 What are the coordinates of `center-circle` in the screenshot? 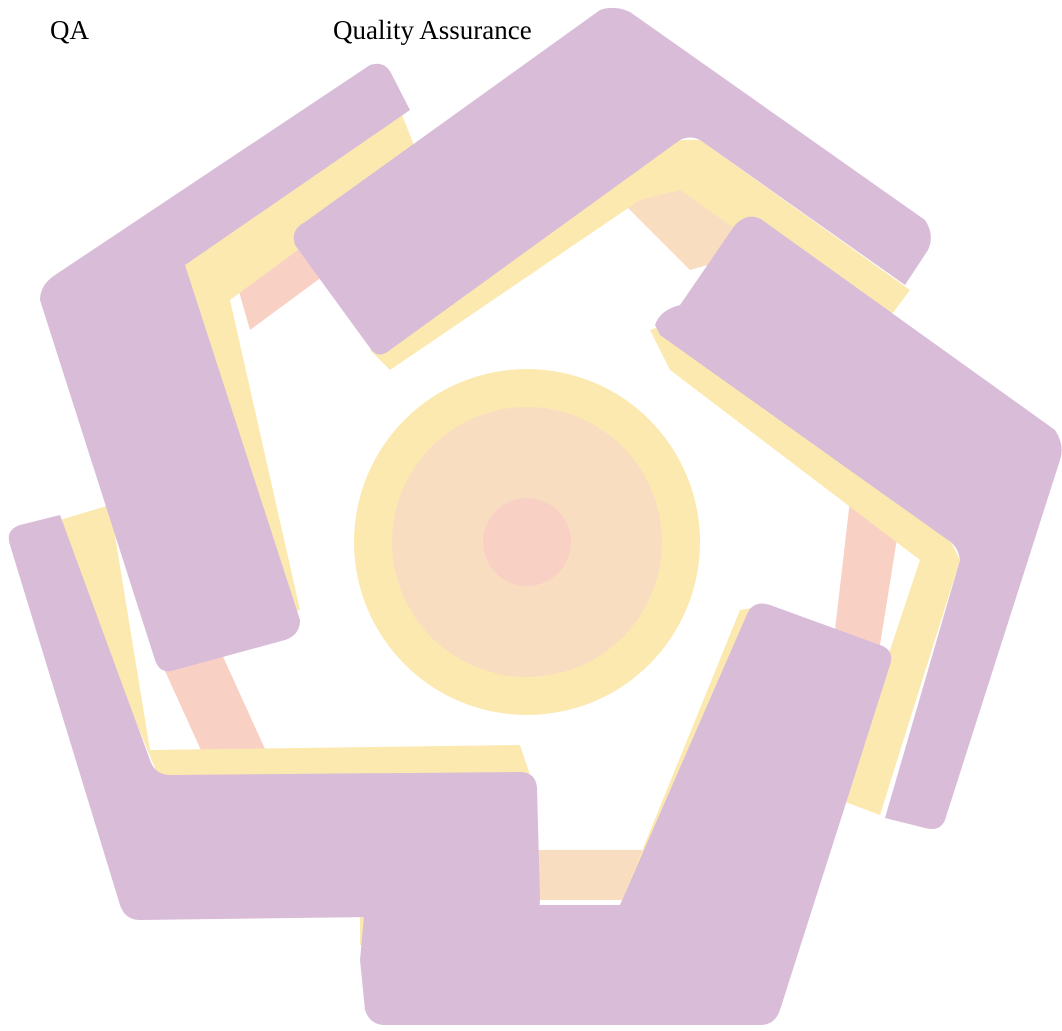 It's located at (527, 542).